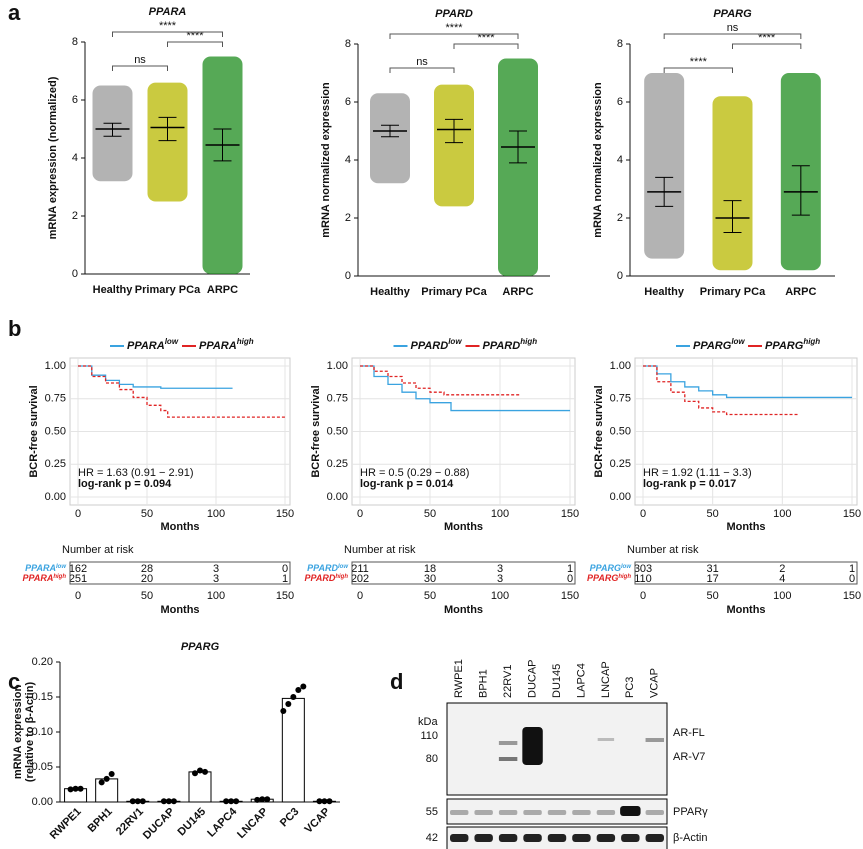 This screenshot has height=849, width=863. I want to click on x-tick-label: Healthy, so click(113, 290).